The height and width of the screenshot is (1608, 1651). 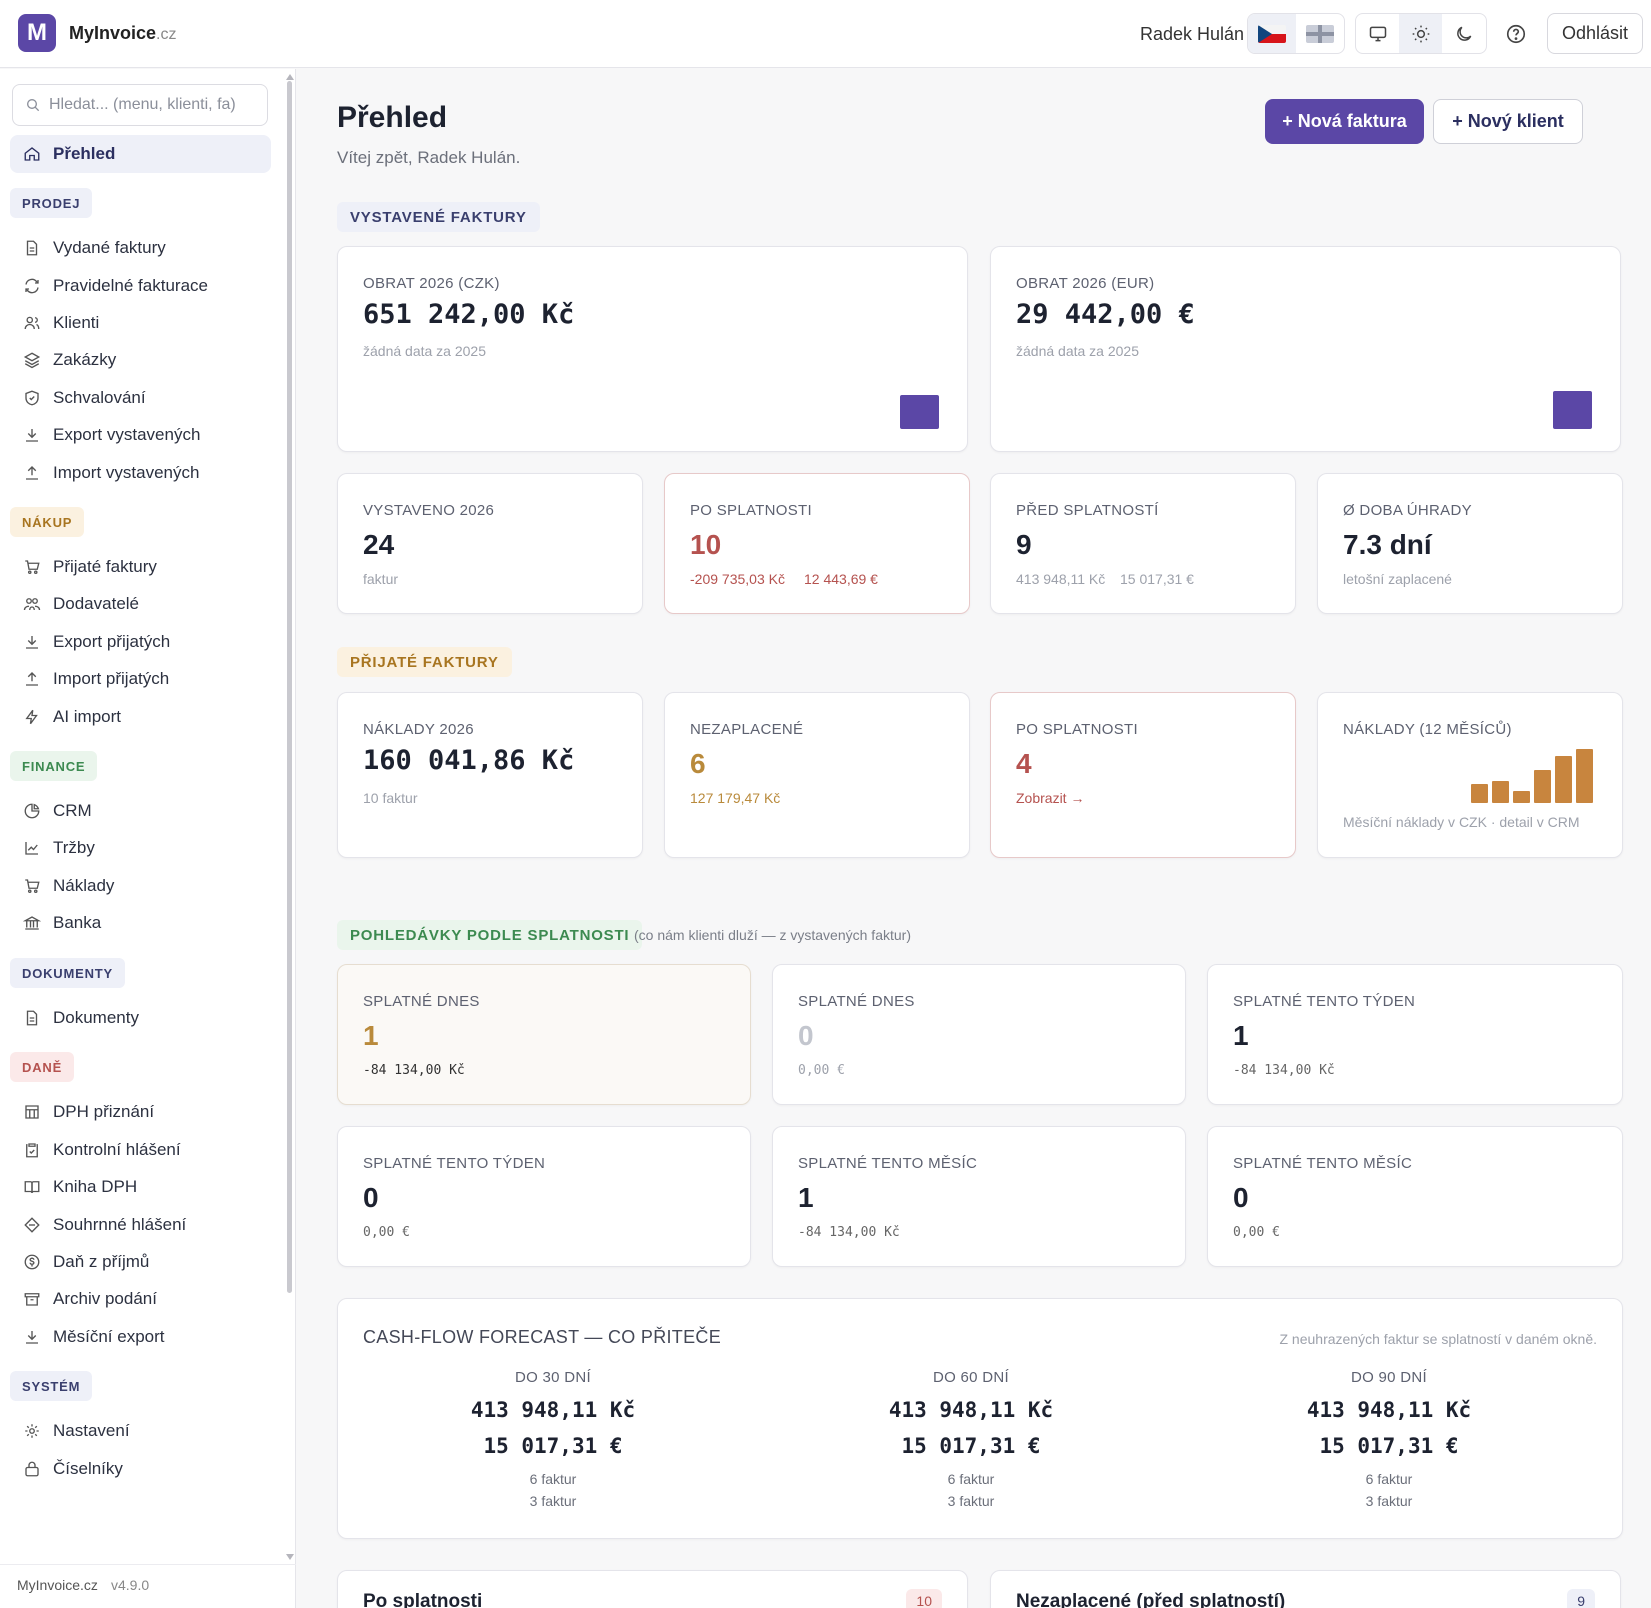 What do you see at coordinates (1344, 121) in the screenshot?
I see `new-invoice-button: + Nová faktura` at bounding box center [1344, 121].